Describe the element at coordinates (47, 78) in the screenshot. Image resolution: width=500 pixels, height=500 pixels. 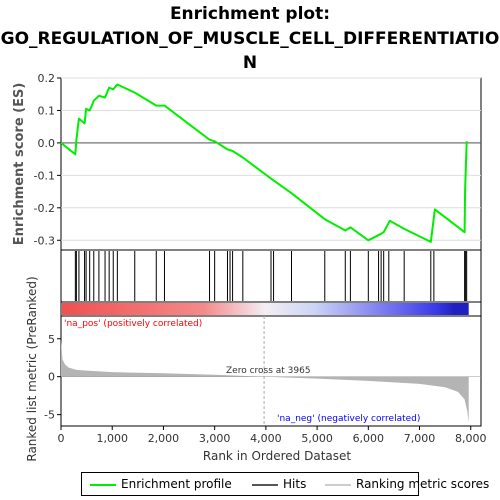
I see `es-y-tick-label: 0.2` at that location.